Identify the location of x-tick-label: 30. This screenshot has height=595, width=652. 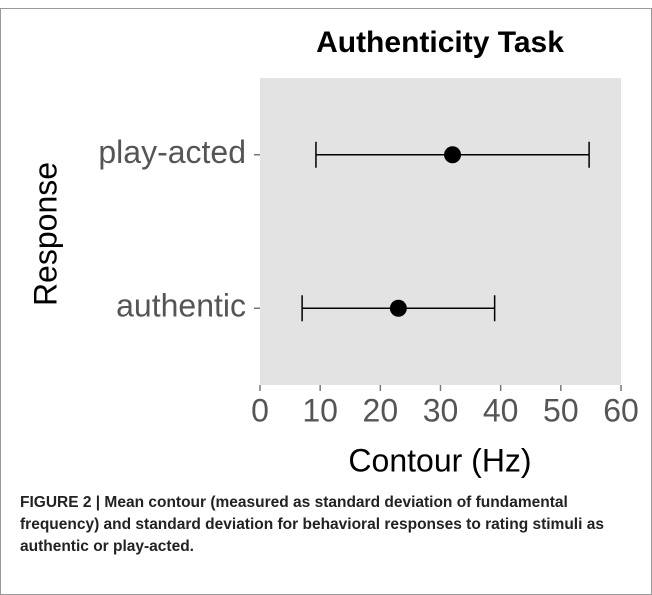
(441, 410).